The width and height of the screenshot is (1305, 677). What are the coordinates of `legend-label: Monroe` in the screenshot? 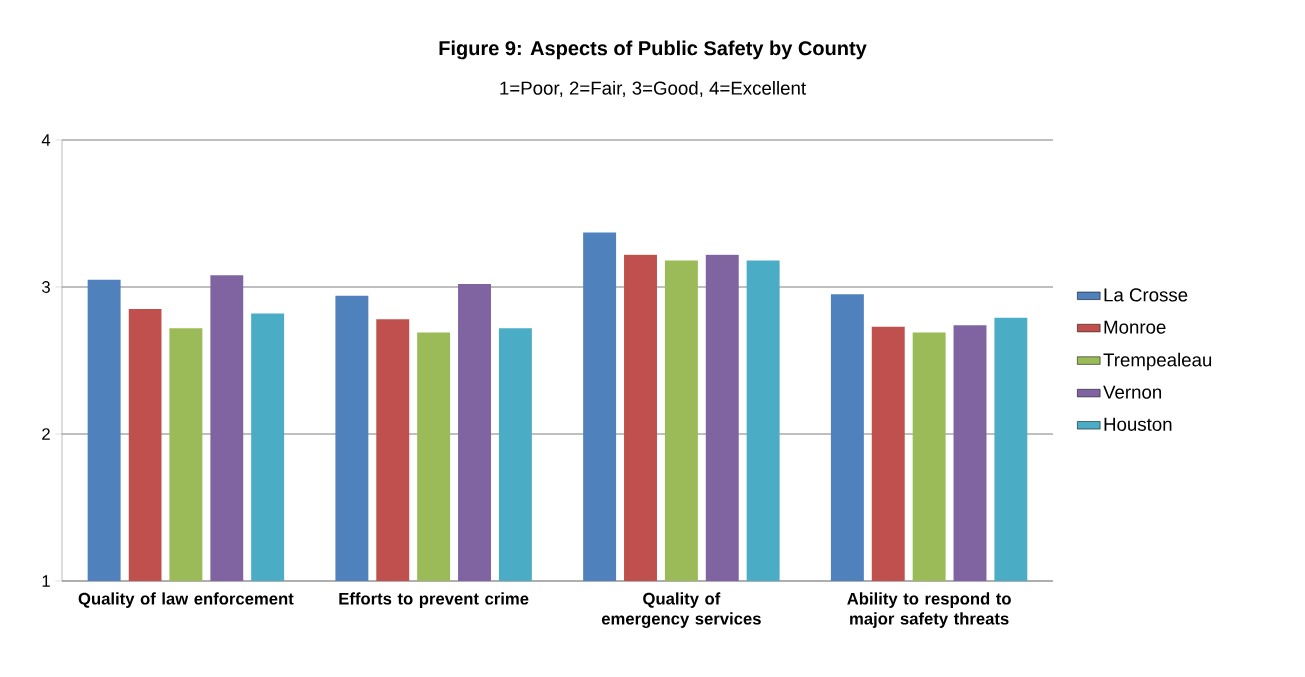 It's located at (1135, 327).